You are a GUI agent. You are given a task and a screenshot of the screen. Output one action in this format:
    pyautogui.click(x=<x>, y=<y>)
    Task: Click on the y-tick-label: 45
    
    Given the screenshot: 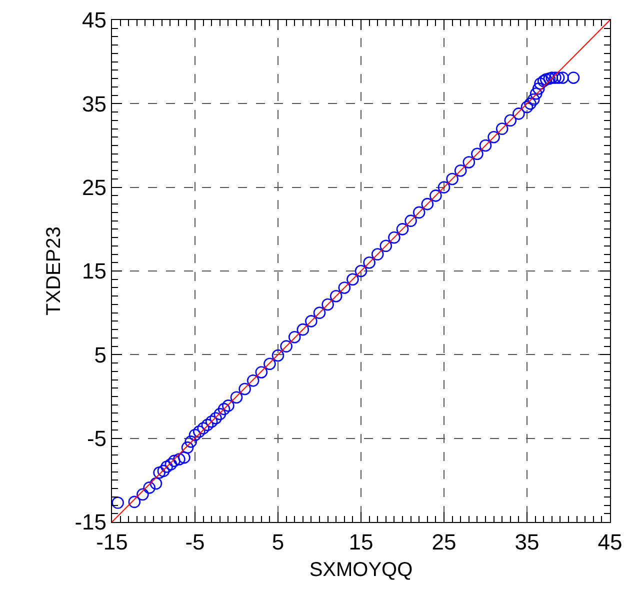 What is the action you would take?
    pyautogui.click(x=94, y=20)
    